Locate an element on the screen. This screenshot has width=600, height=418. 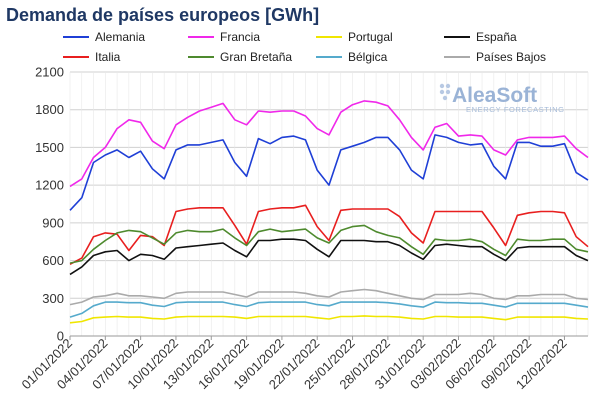
watermark: AleaSoft ENERGY FORECASTING is located at coordinates (502, 98).